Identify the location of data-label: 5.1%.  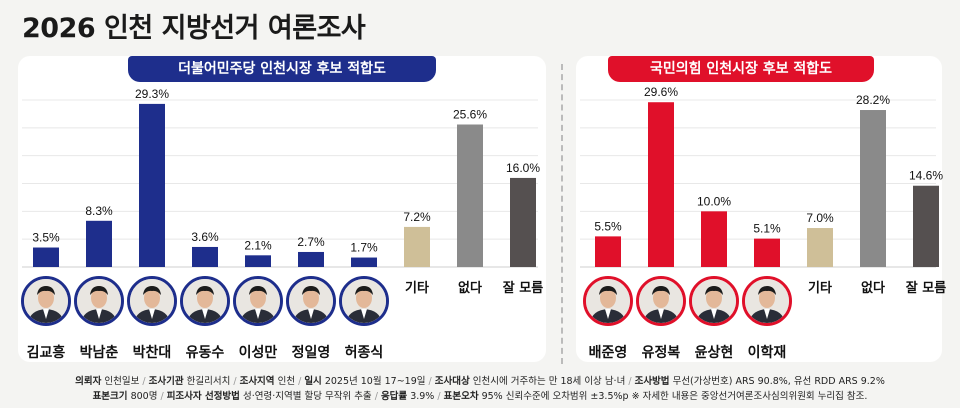
(767, 229).